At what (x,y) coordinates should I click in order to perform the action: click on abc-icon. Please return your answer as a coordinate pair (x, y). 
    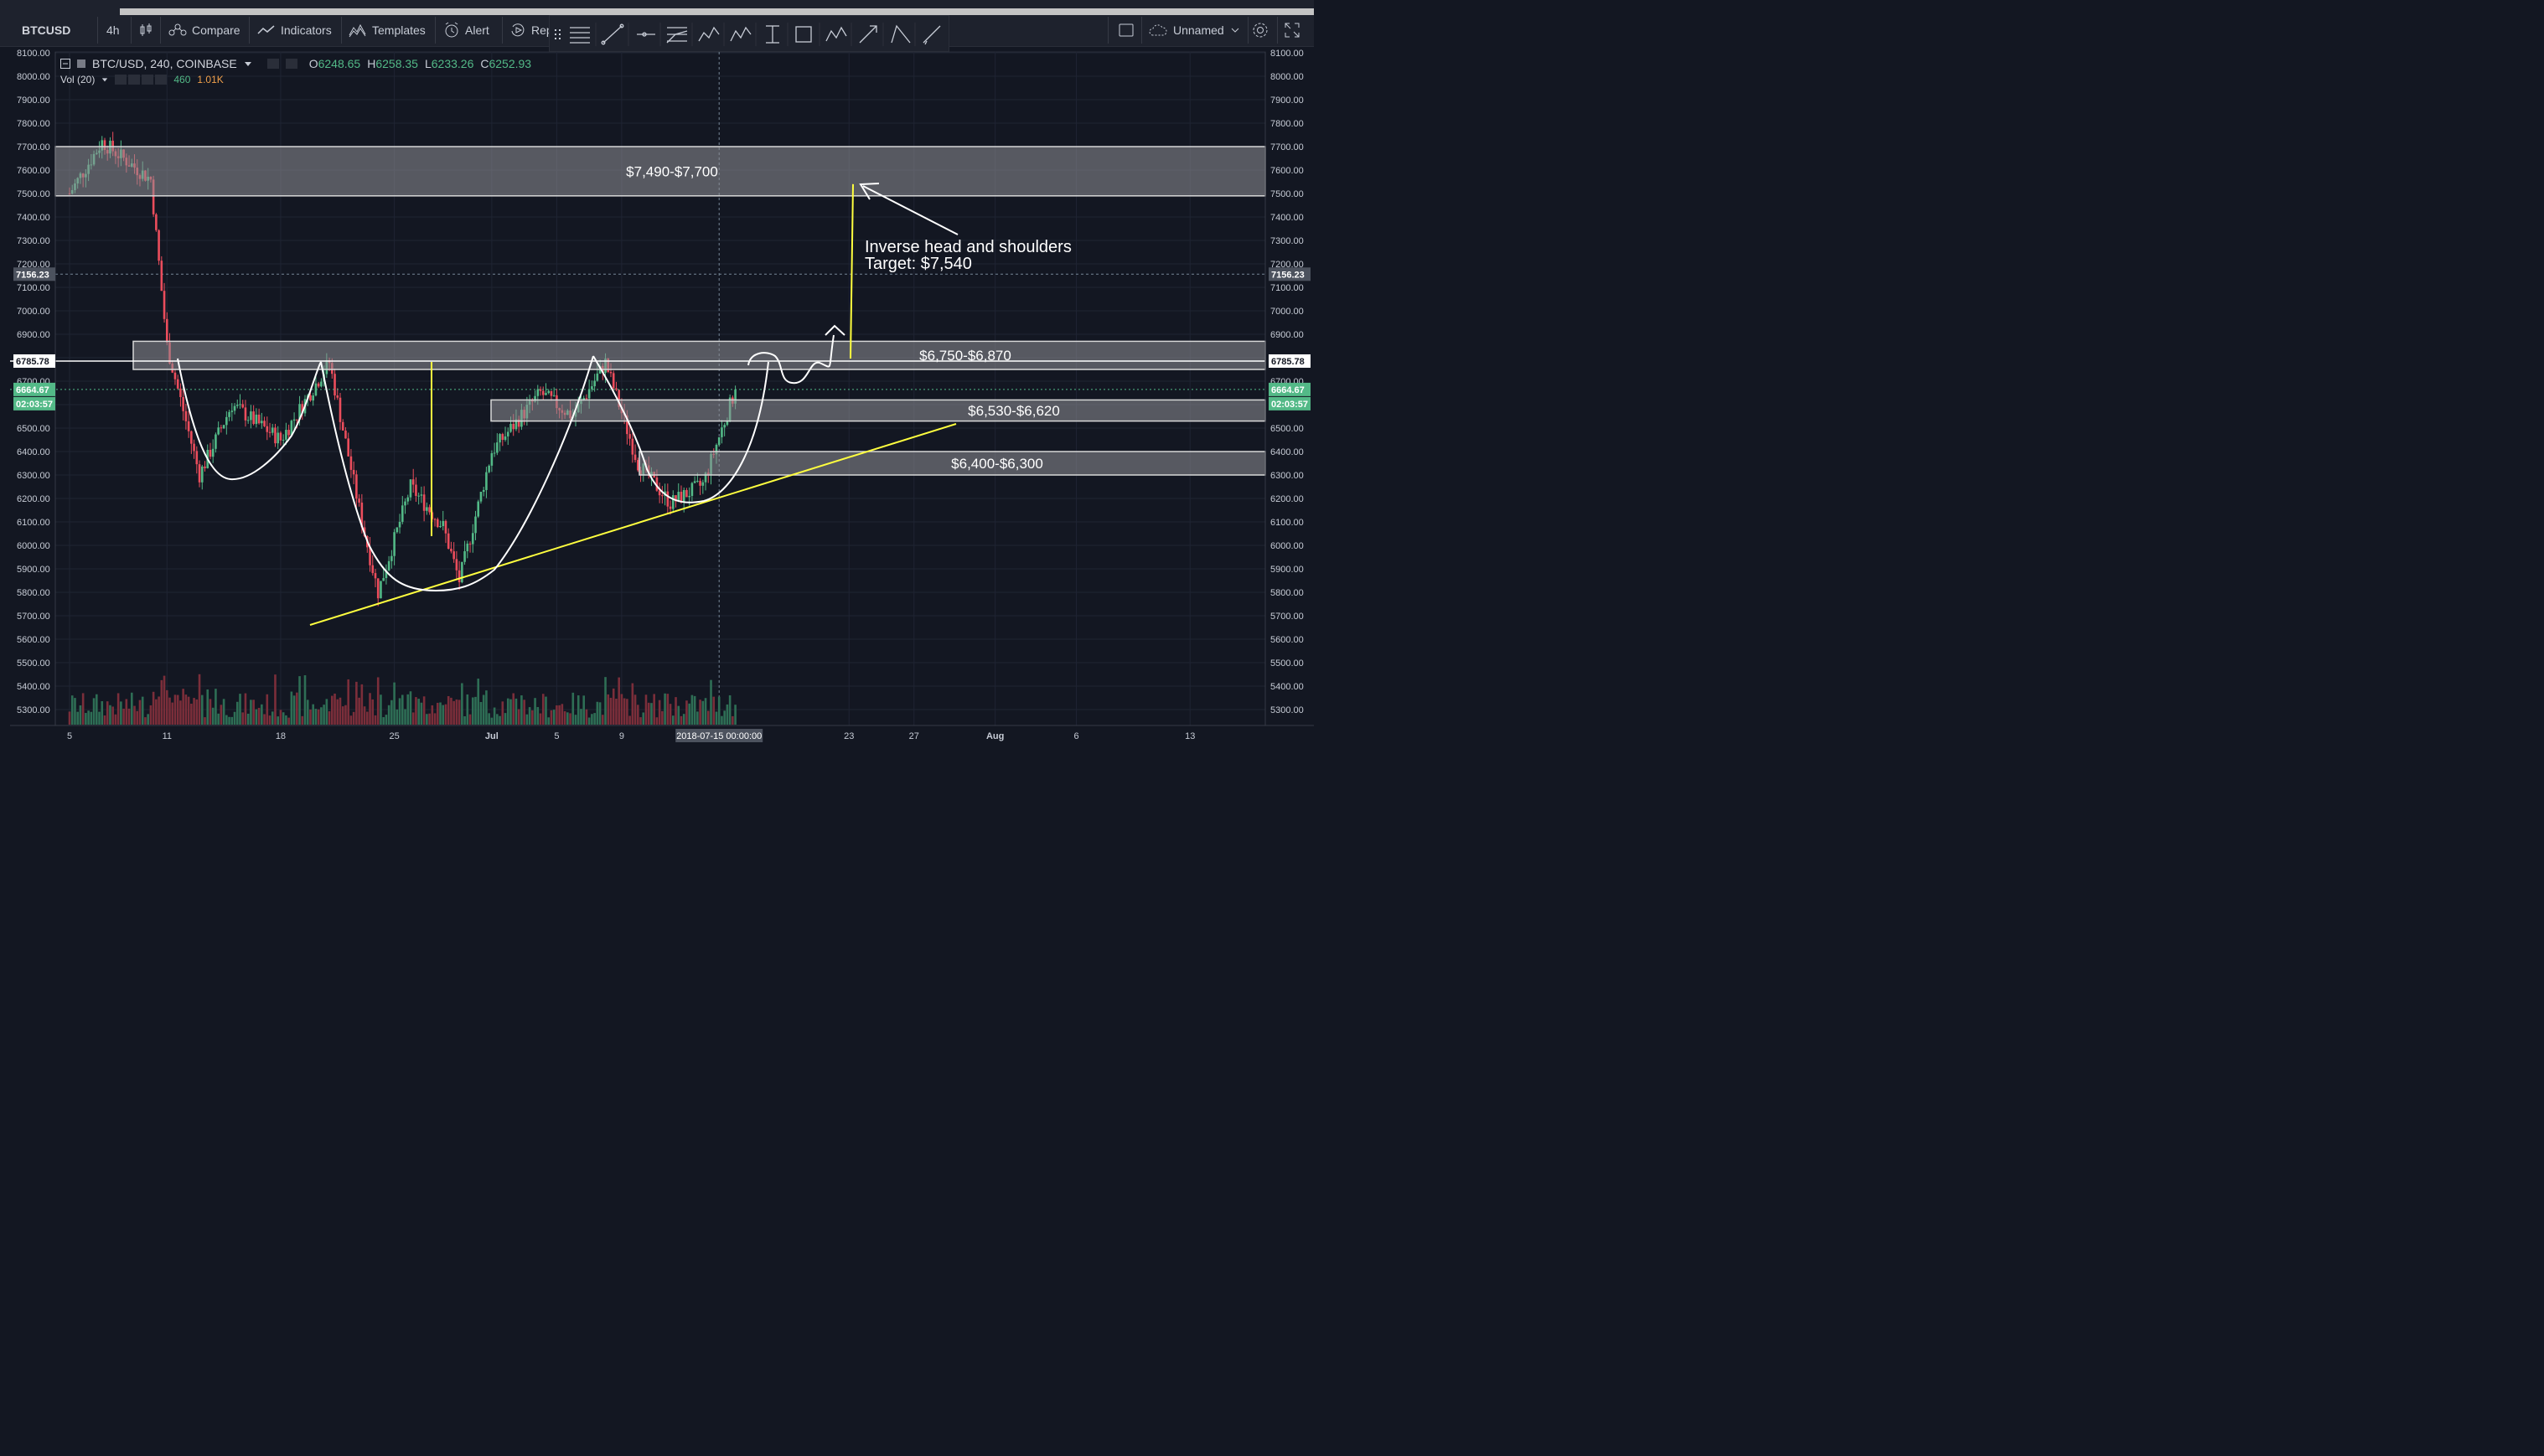
    Looking at the image, I should click on (836, 34).